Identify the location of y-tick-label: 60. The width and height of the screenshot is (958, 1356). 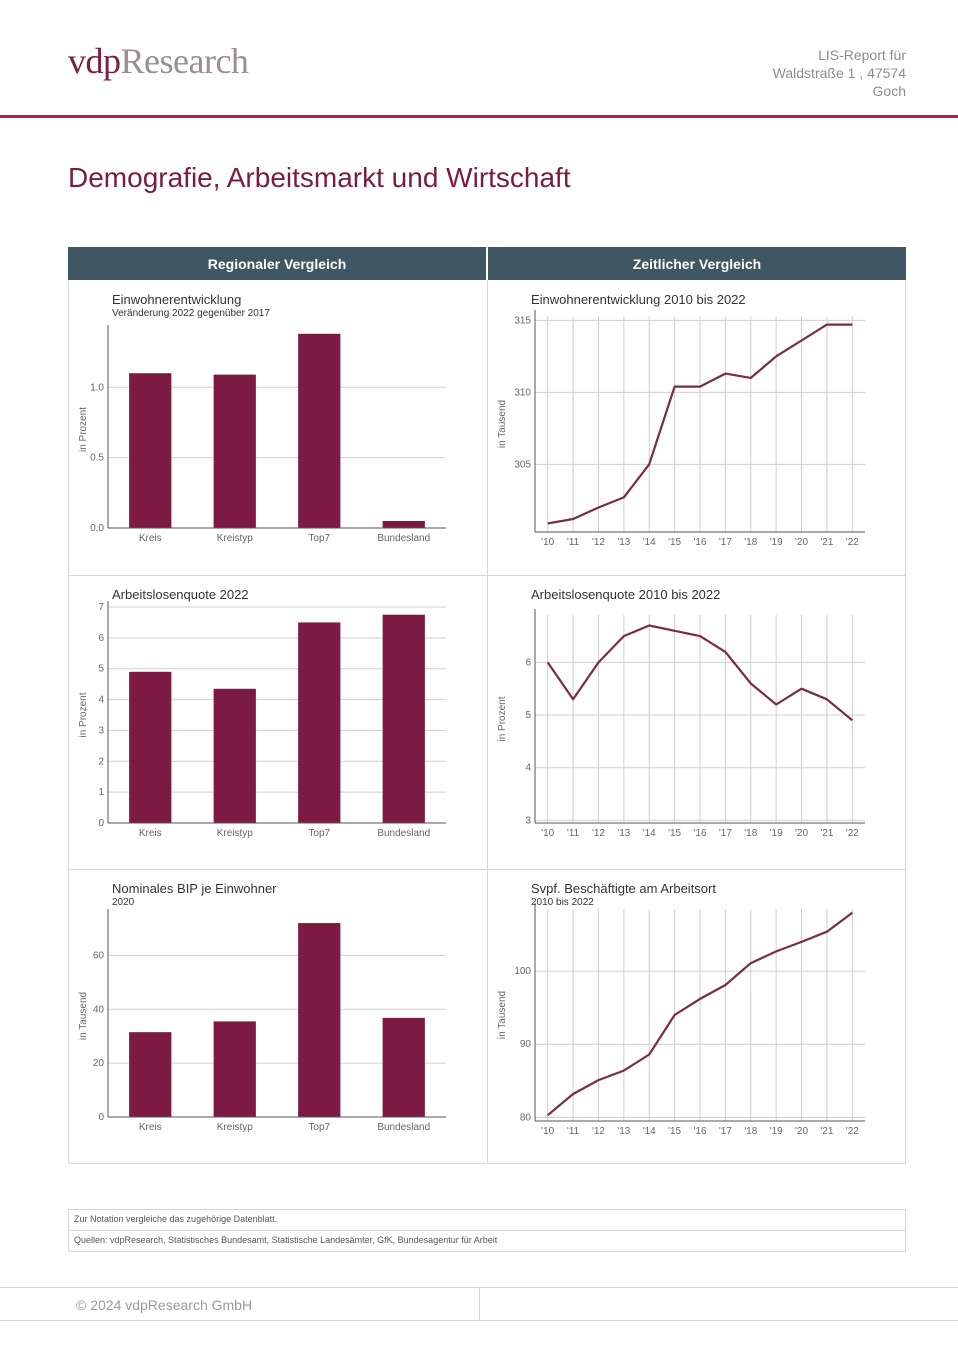
(99, 955).